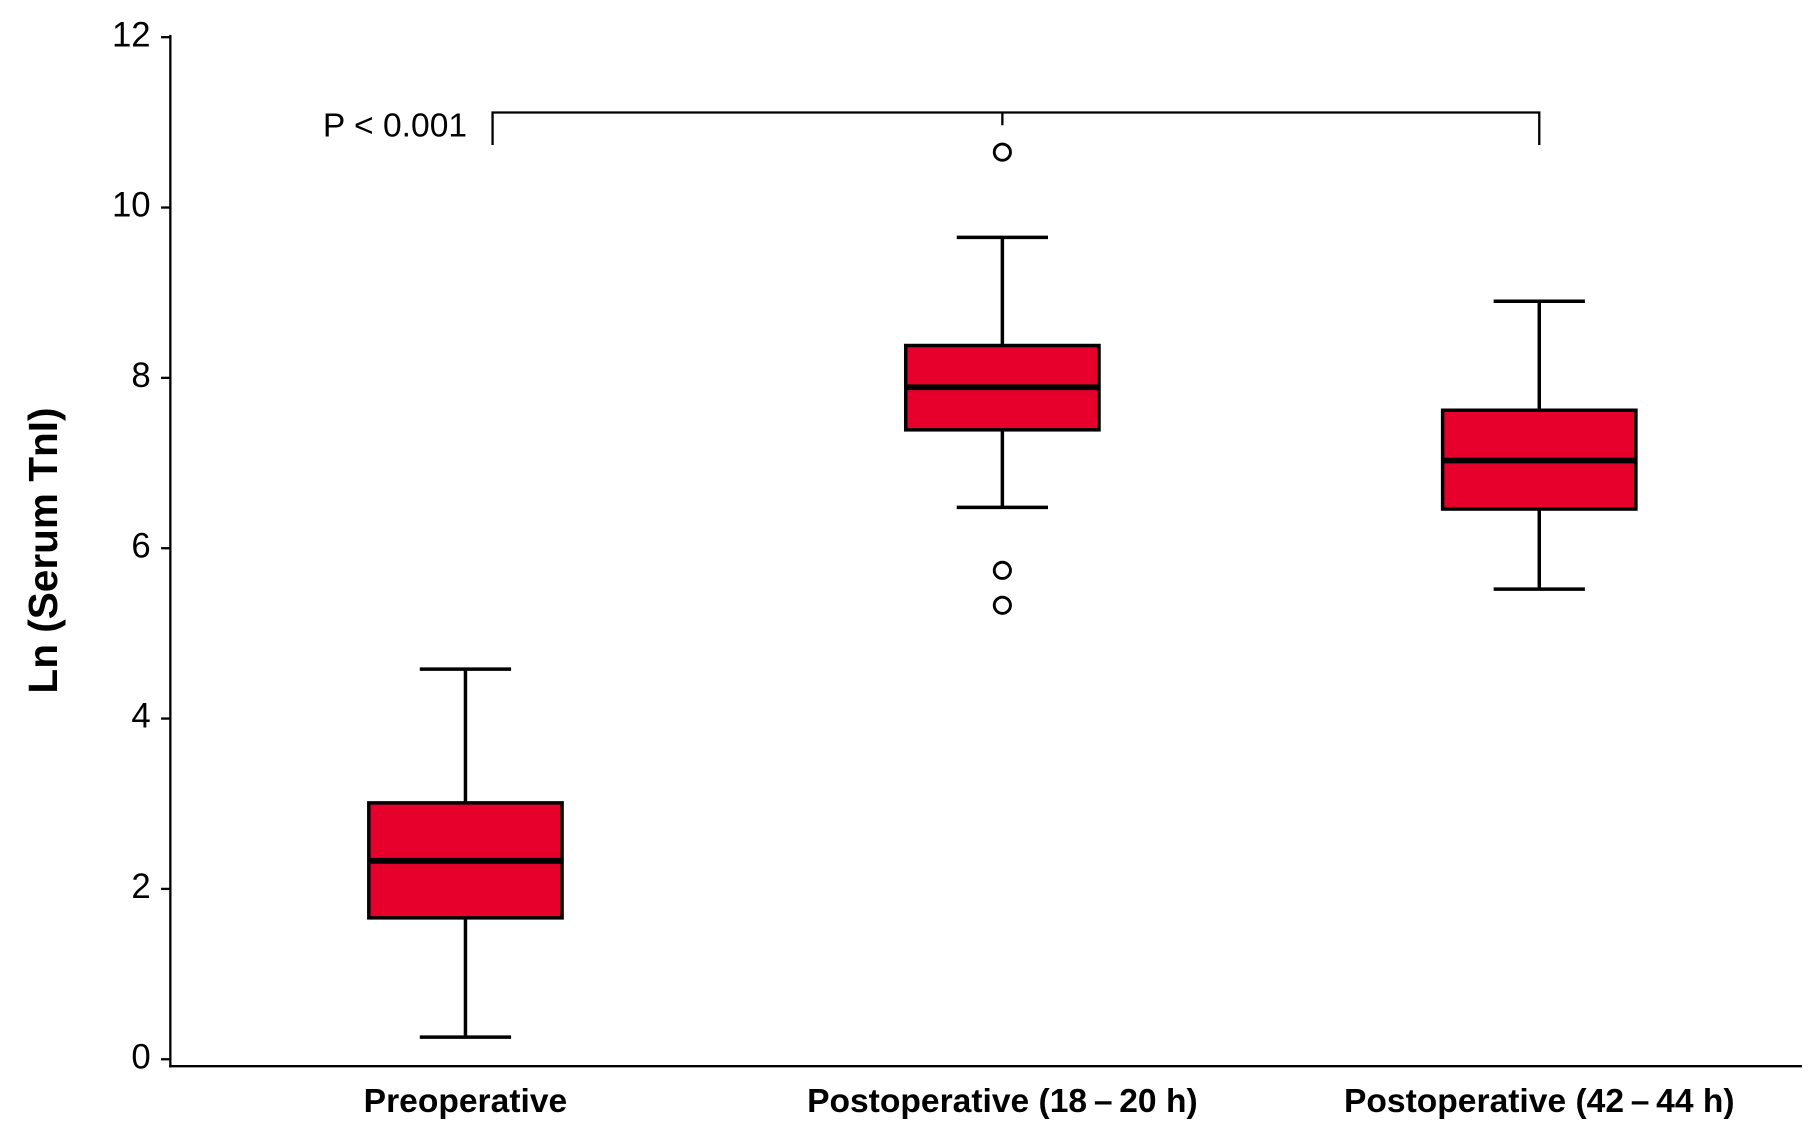 This screenshot has width=1817, height=1137. I want to click on annotation: P < 0.001, so click(395, 125).